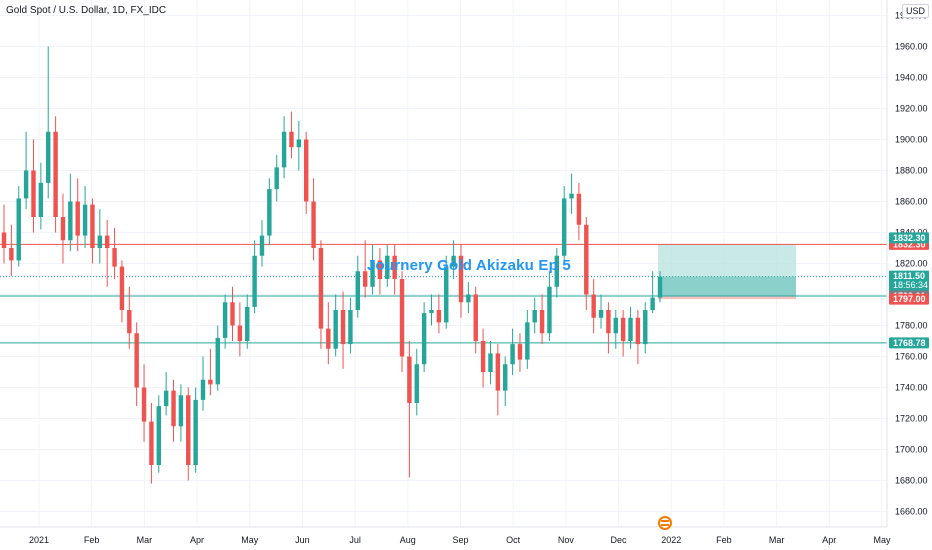 This screenshot has height=550, width=932. I want to click on x-tick-label: 2022, so click(671, 540).